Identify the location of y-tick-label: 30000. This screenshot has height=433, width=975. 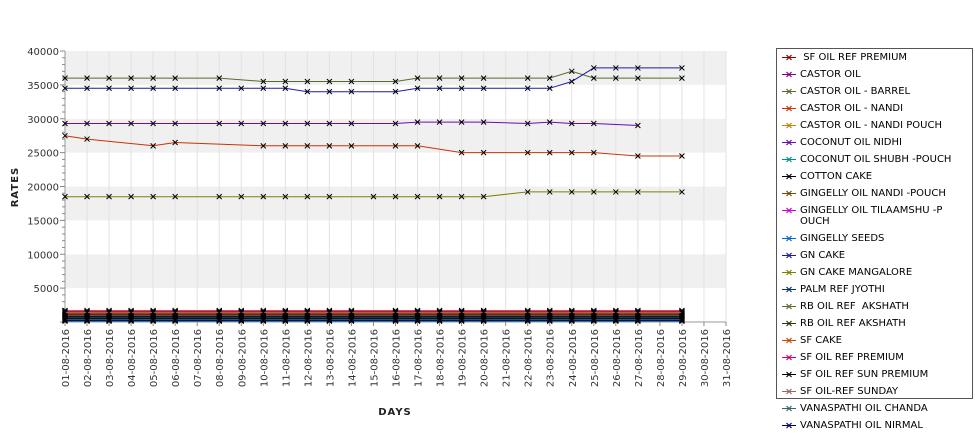
(43, 120).